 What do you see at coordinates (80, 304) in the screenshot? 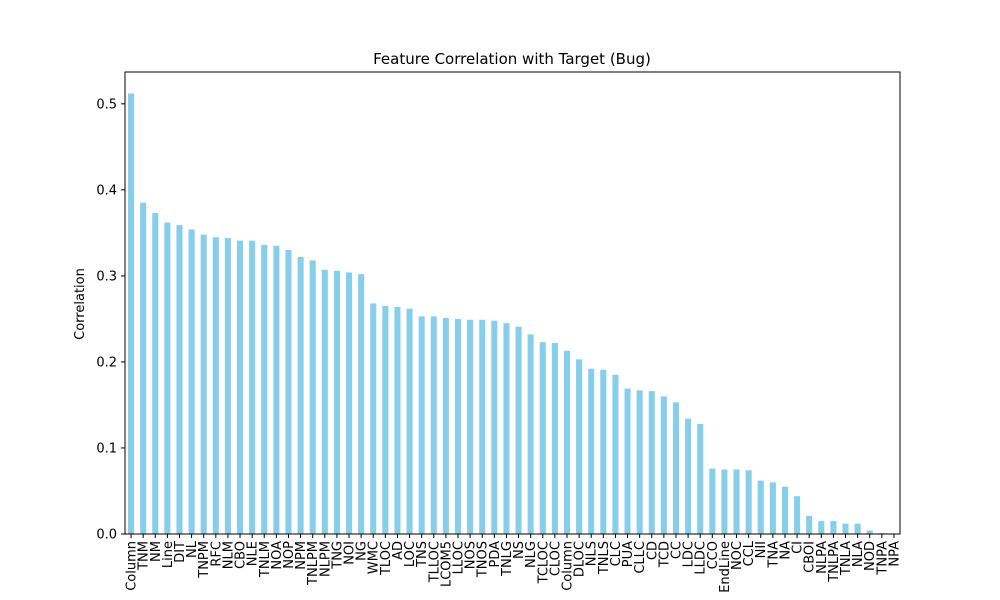
I see `y-axis-label: Correlation` at bounding box center [80, 304].